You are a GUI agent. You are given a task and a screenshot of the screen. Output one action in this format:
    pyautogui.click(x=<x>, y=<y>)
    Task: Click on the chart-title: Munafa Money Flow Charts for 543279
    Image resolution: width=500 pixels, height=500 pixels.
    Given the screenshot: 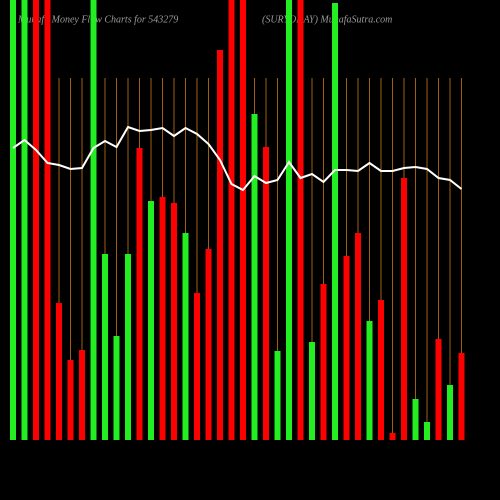 What is the action you would take?
    pyautogui.click(x=97, y=19)
    